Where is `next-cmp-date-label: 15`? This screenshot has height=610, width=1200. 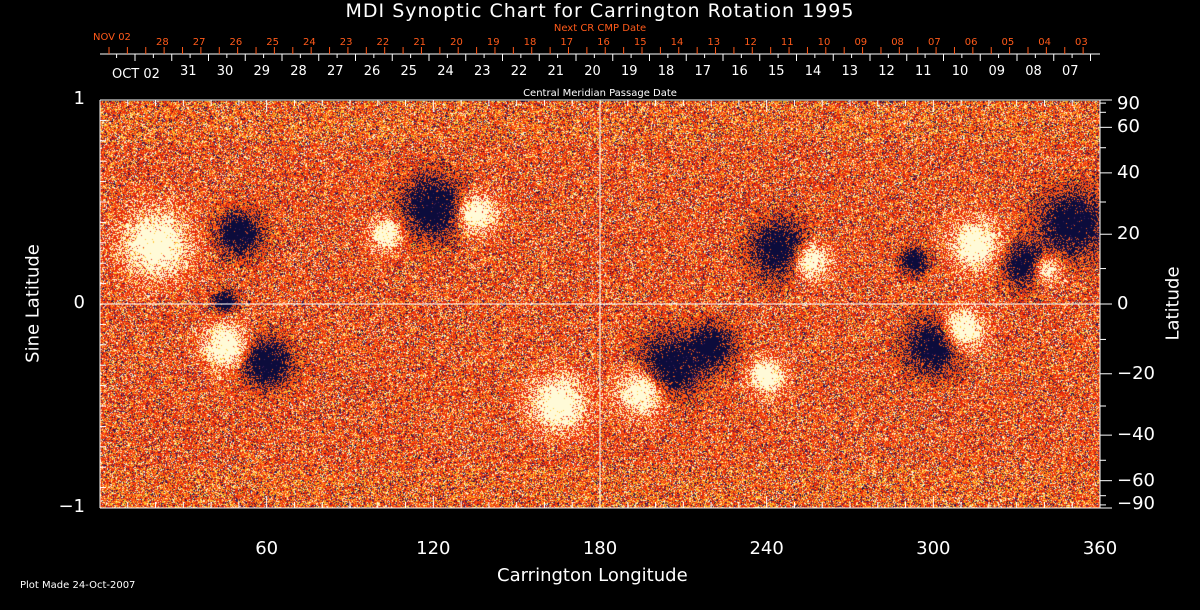 next-cmp-date-label: 15 is located at coordinates (640, 42).